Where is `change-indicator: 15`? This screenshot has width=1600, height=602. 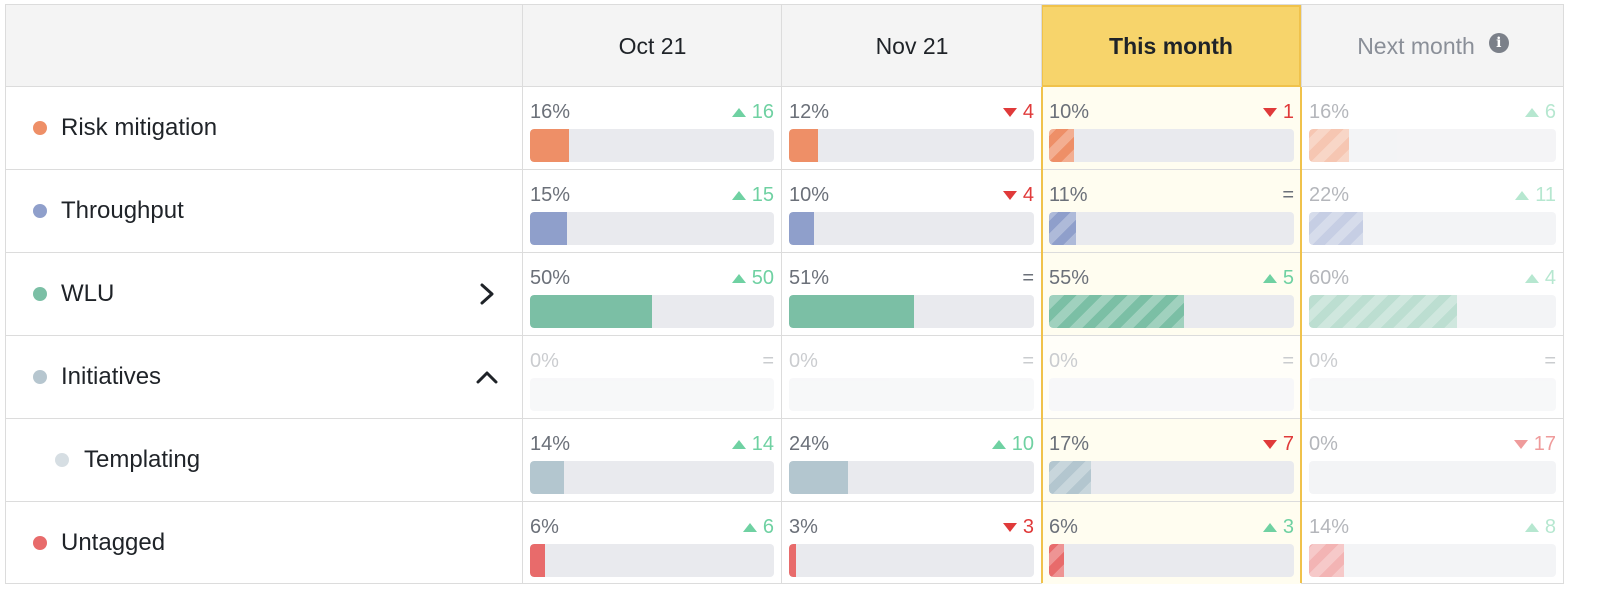
change-indicator: 15 is located at coordinates (752, 195).